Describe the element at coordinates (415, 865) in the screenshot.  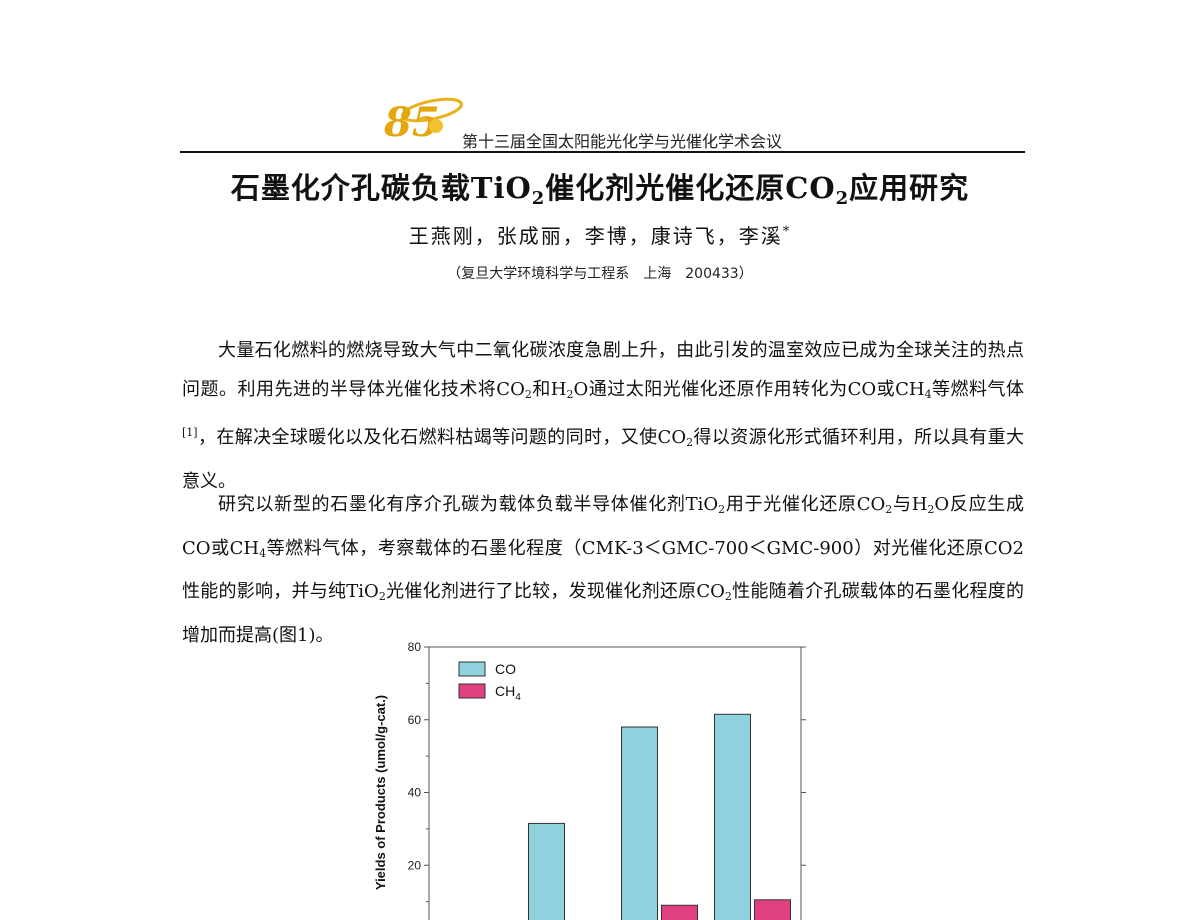
I see `y-tick-label: 20` at that location.